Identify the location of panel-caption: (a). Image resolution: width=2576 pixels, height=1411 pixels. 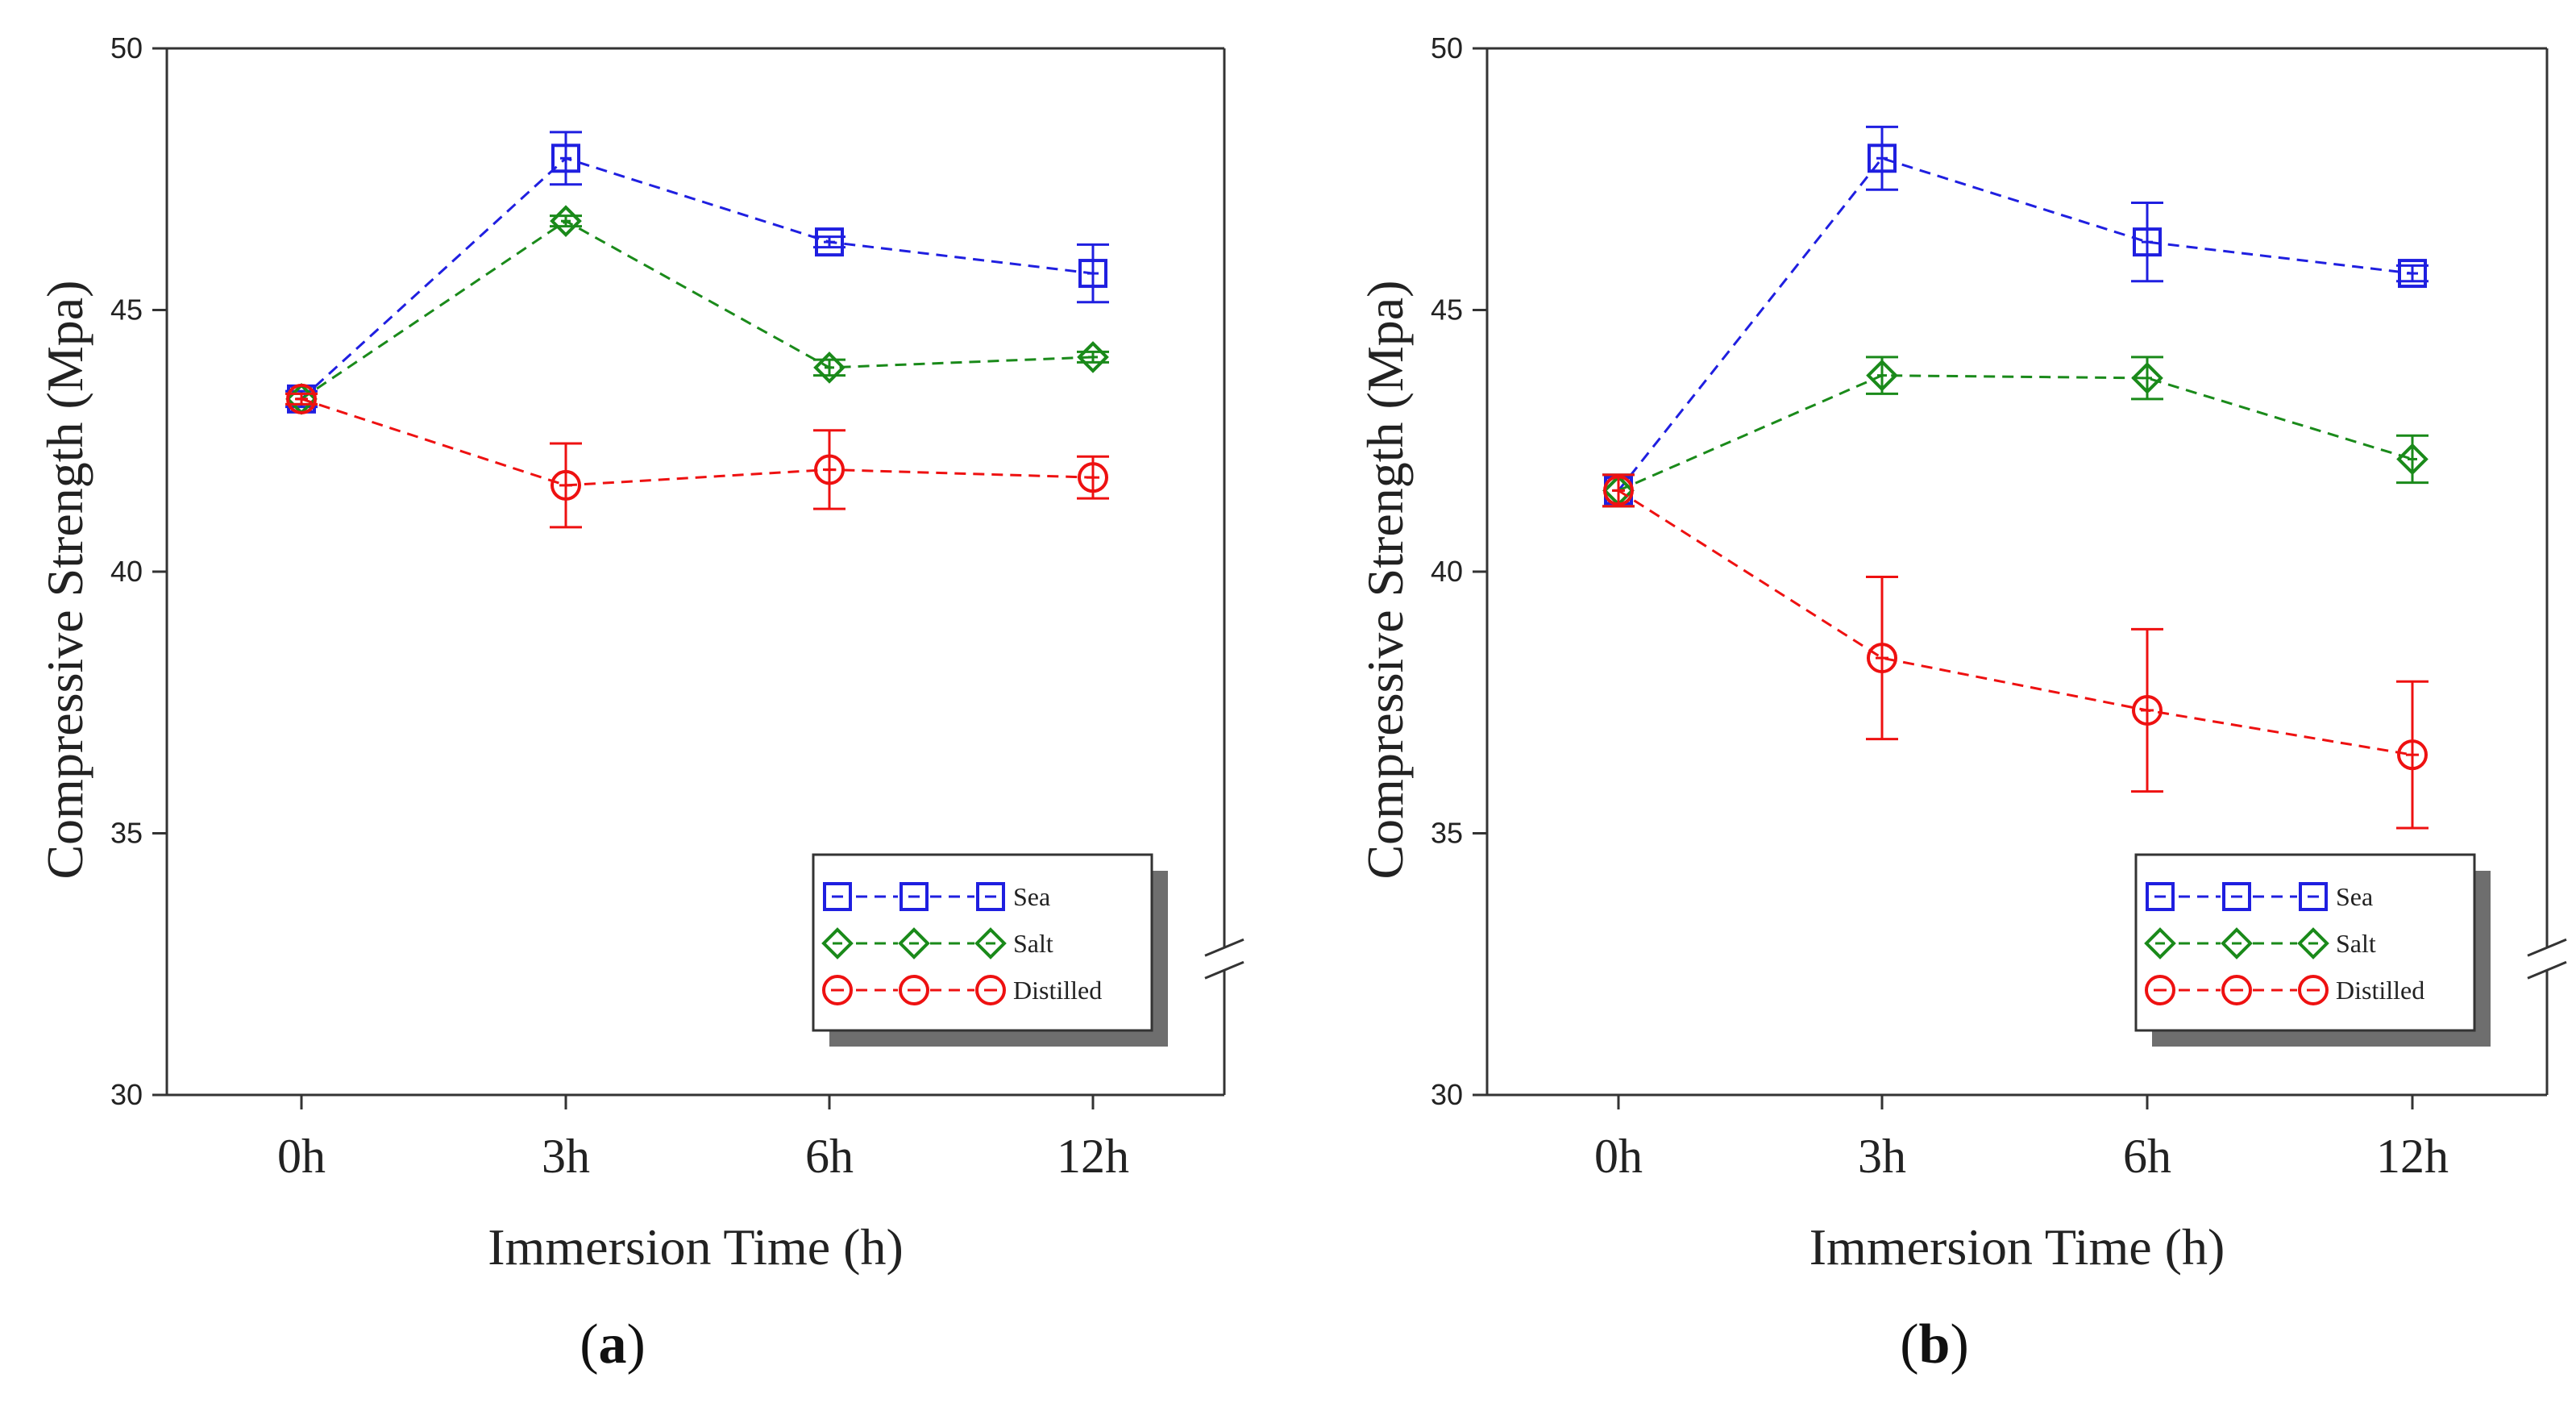
(613, 1344).